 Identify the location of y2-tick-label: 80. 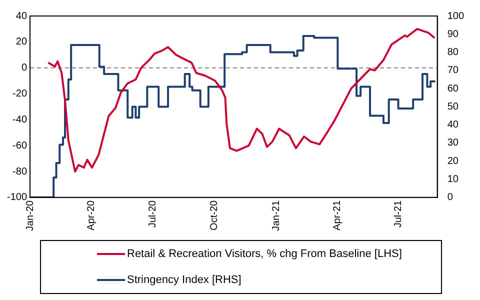
(453, 52).